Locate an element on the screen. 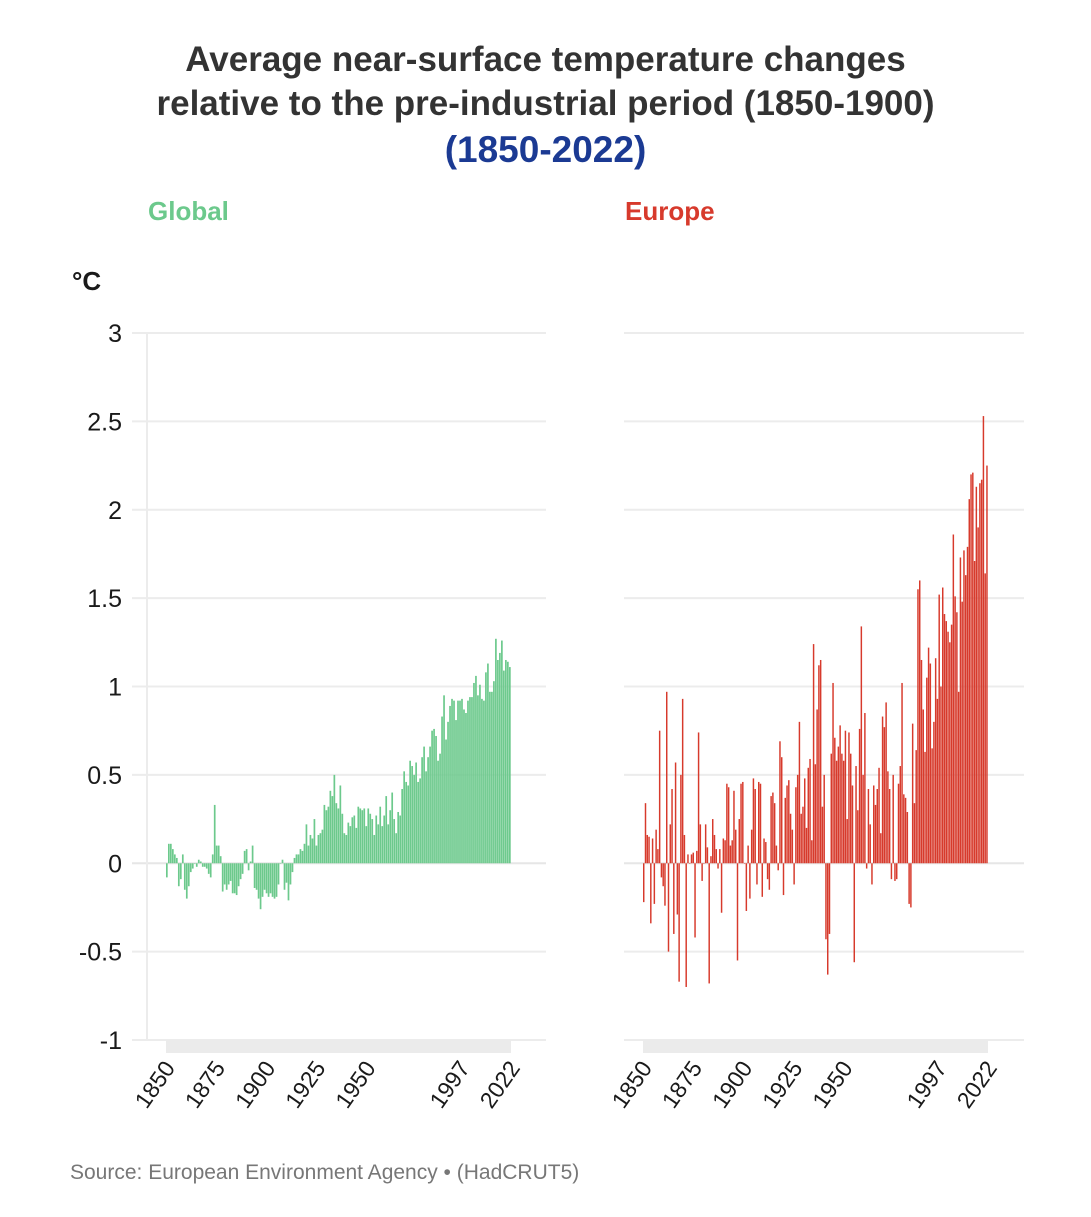 The width and height of the screenshot is (1091, 1217). global-bar-1926 is located at coordinates (318, 849).